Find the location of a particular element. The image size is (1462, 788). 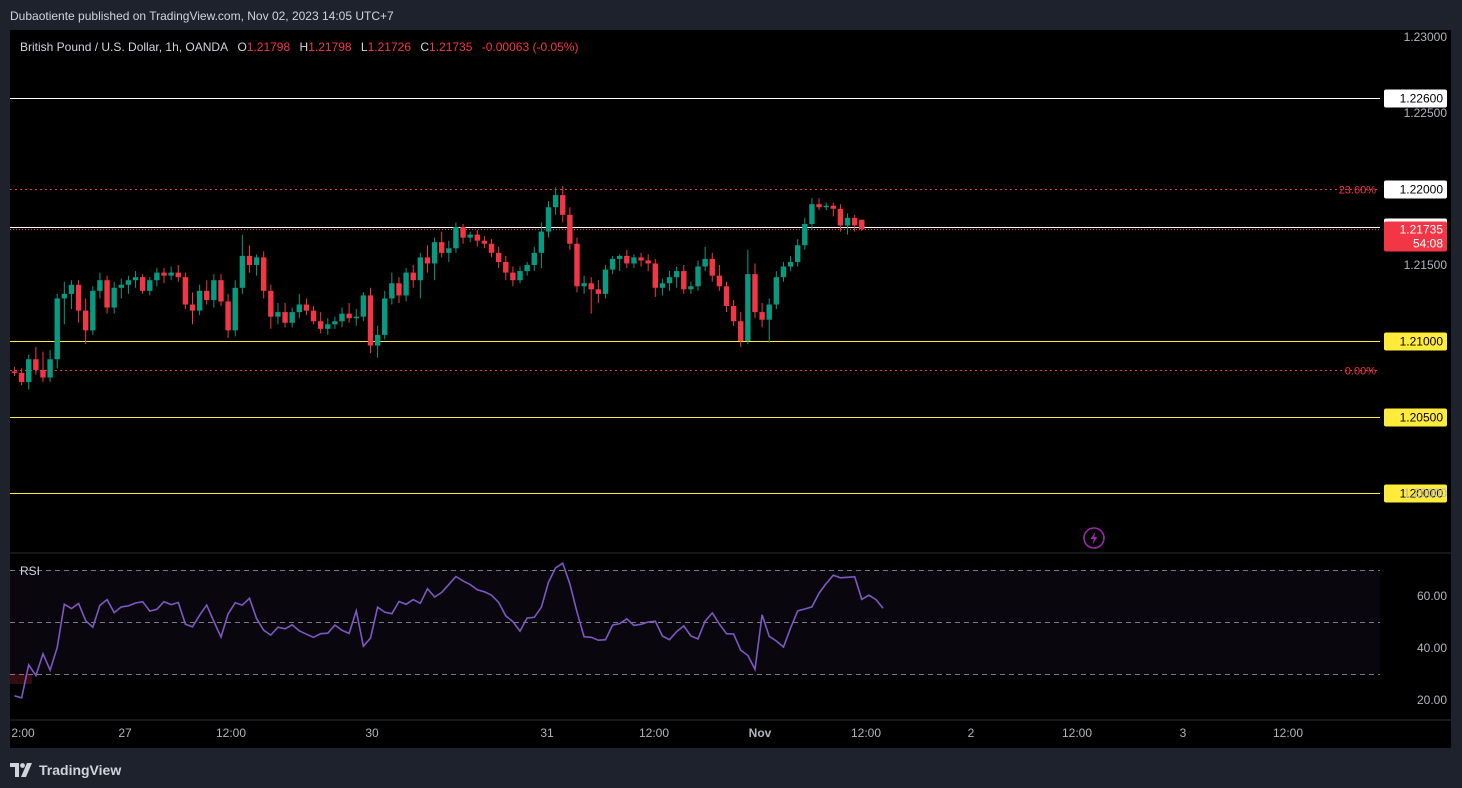

price-tick-0: 1.20000 is located at coordinates (1426, 493).